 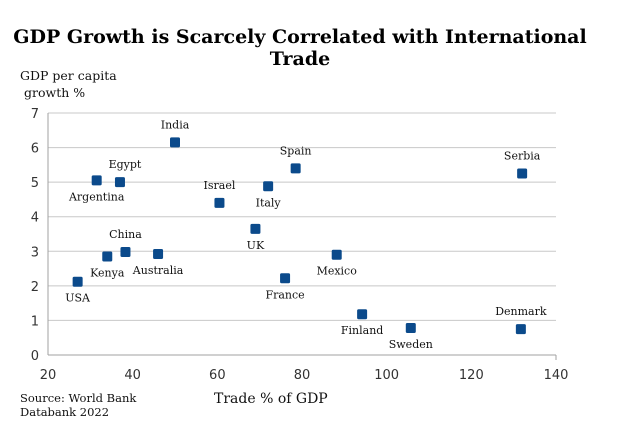 What do you see at coordinates (386, 375) in the screenshot?
I see `x-tick-label: 100` at bounding box center [386, 375].